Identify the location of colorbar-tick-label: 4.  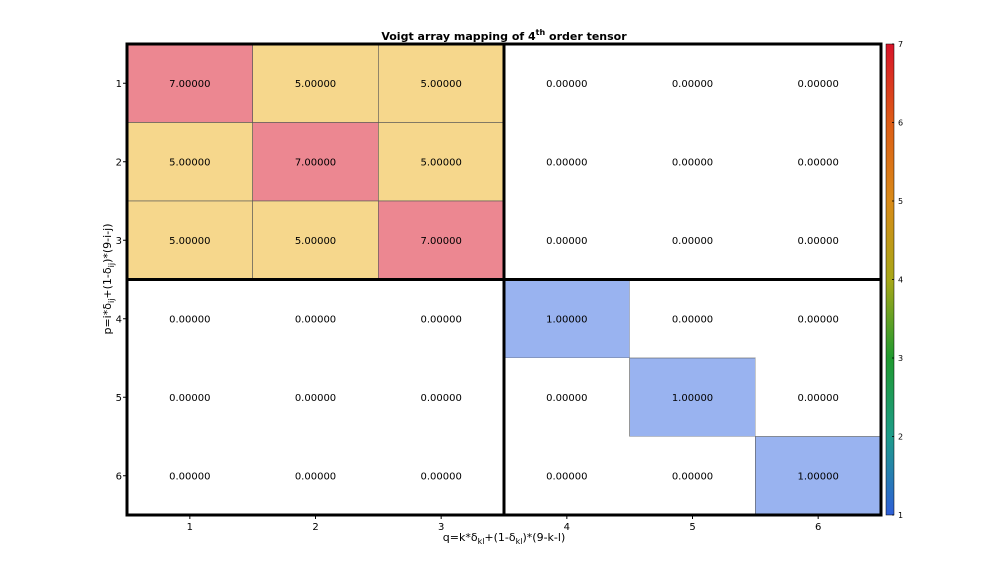
(900, 280).